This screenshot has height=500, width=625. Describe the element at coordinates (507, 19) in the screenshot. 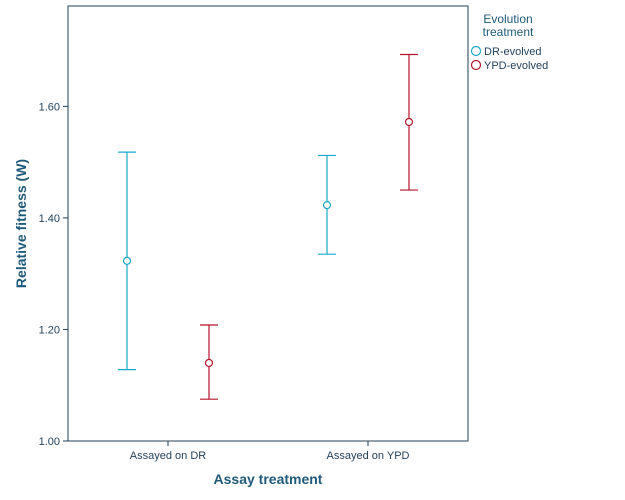

I see `legend-title-line-1: Evolution` at that location.